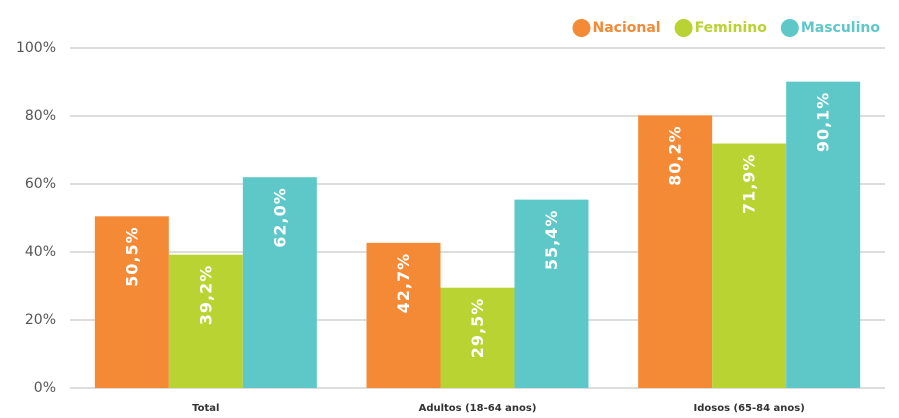 The width and height of the screenshot is (899, 418). I want to click on legend-label: Nacional, so click(627, 28).